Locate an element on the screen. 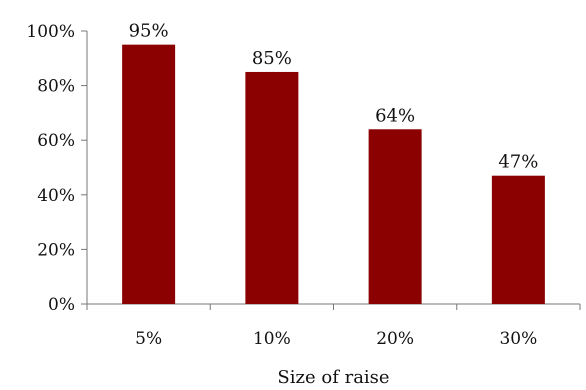 This screenshot has height=390, width=586. y-tick-label: 20% is located at coordinates (56, 250).